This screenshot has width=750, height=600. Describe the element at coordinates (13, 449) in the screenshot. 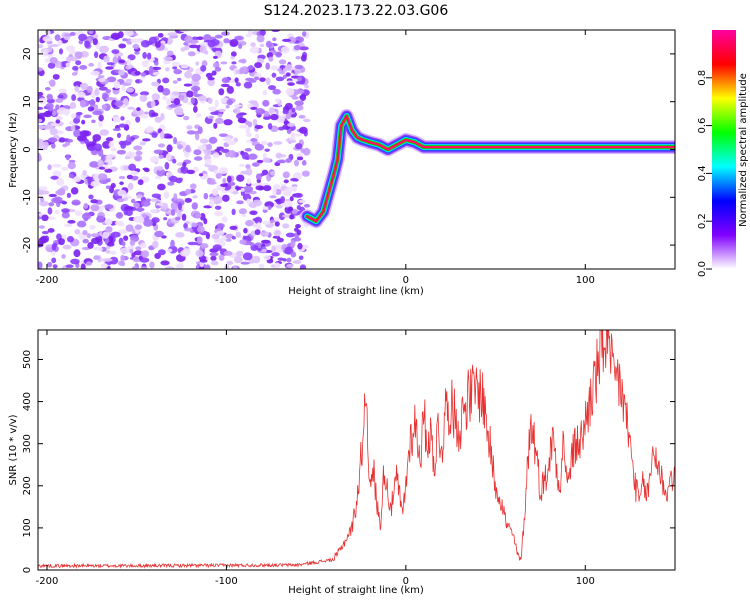

I see `snr-y-axis-label: SNR (10 * v/v)` at that location.